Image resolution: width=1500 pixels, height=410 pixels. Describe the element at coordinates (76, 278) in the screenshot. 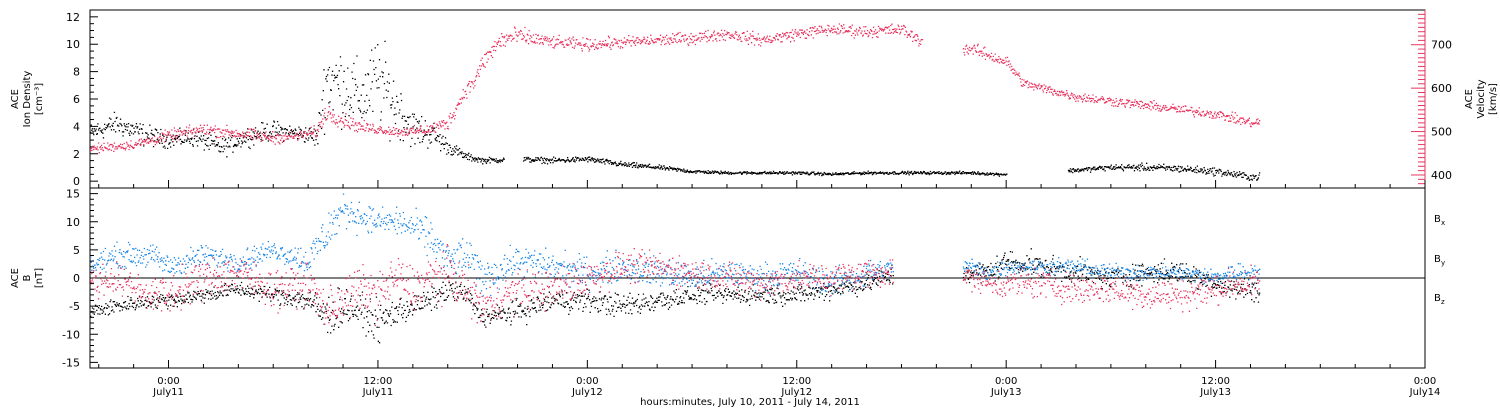

I see `b-tick-label: 0` at that location.